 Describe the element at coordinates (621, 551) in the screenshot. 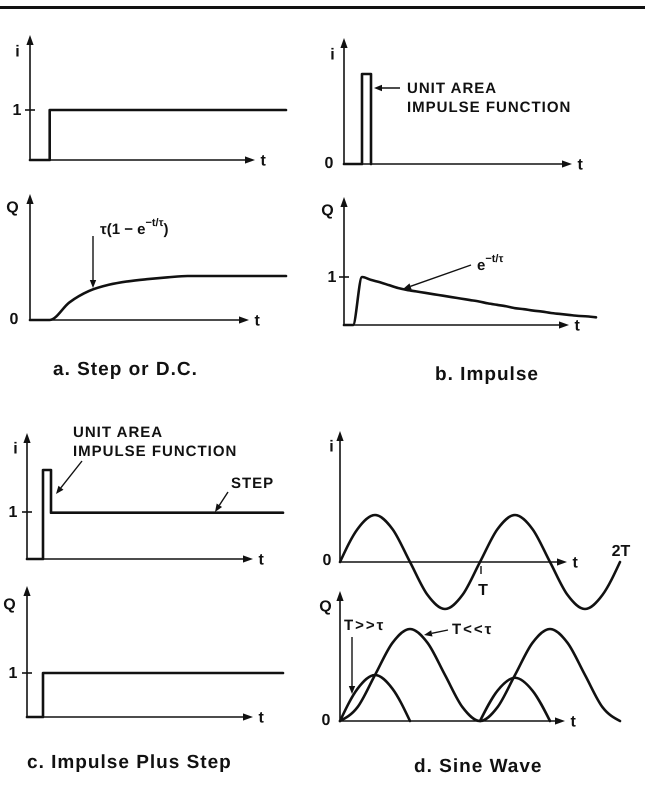

I see `annotation: 2T` at that location.